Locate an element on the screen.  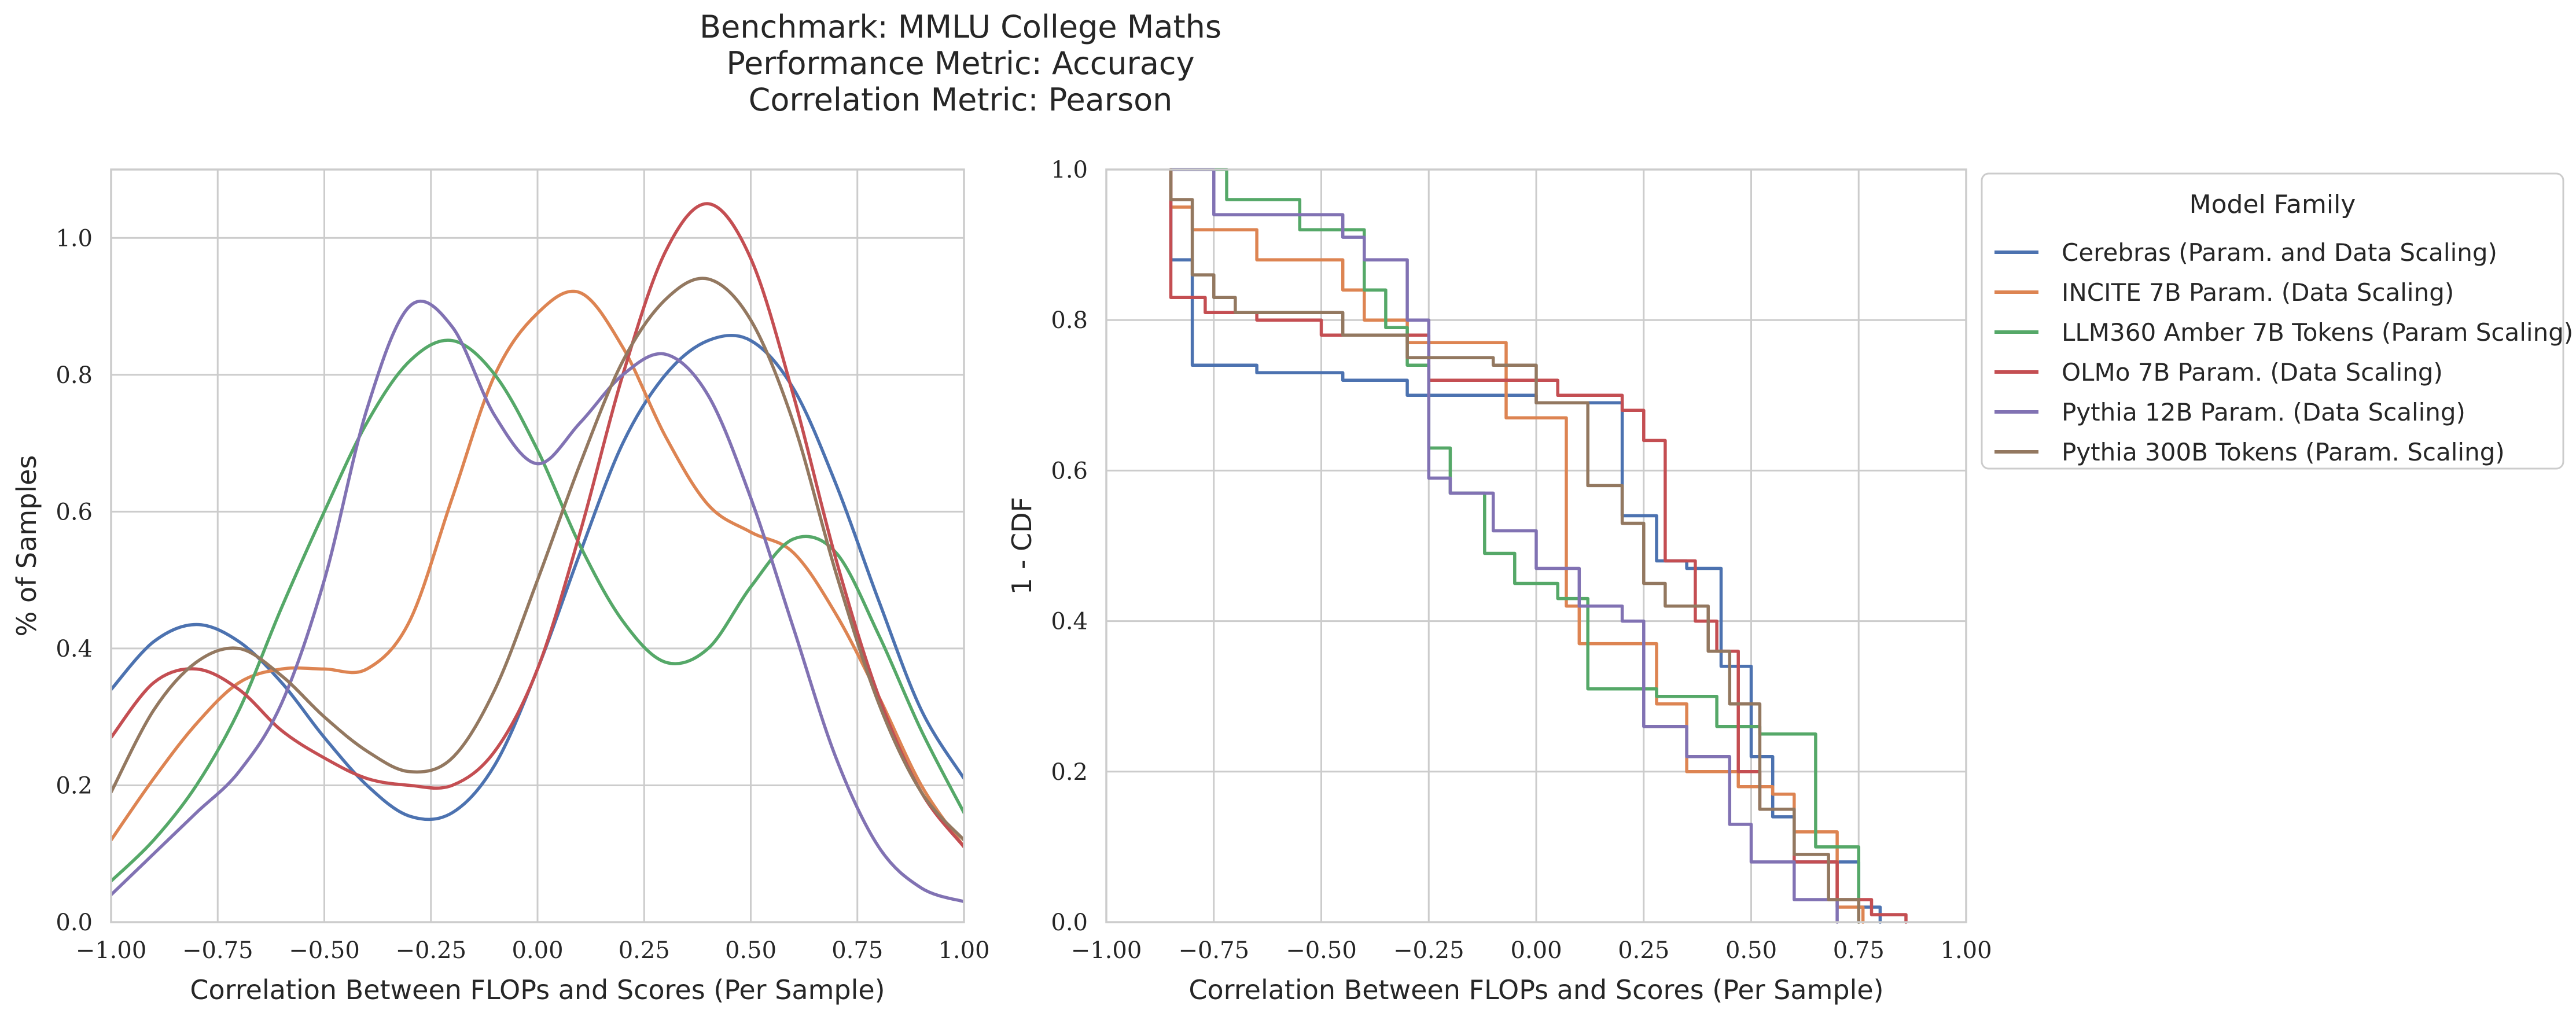
title-line-1: Benchmark: MMLU College Maths is located at coordinates (960, 27).